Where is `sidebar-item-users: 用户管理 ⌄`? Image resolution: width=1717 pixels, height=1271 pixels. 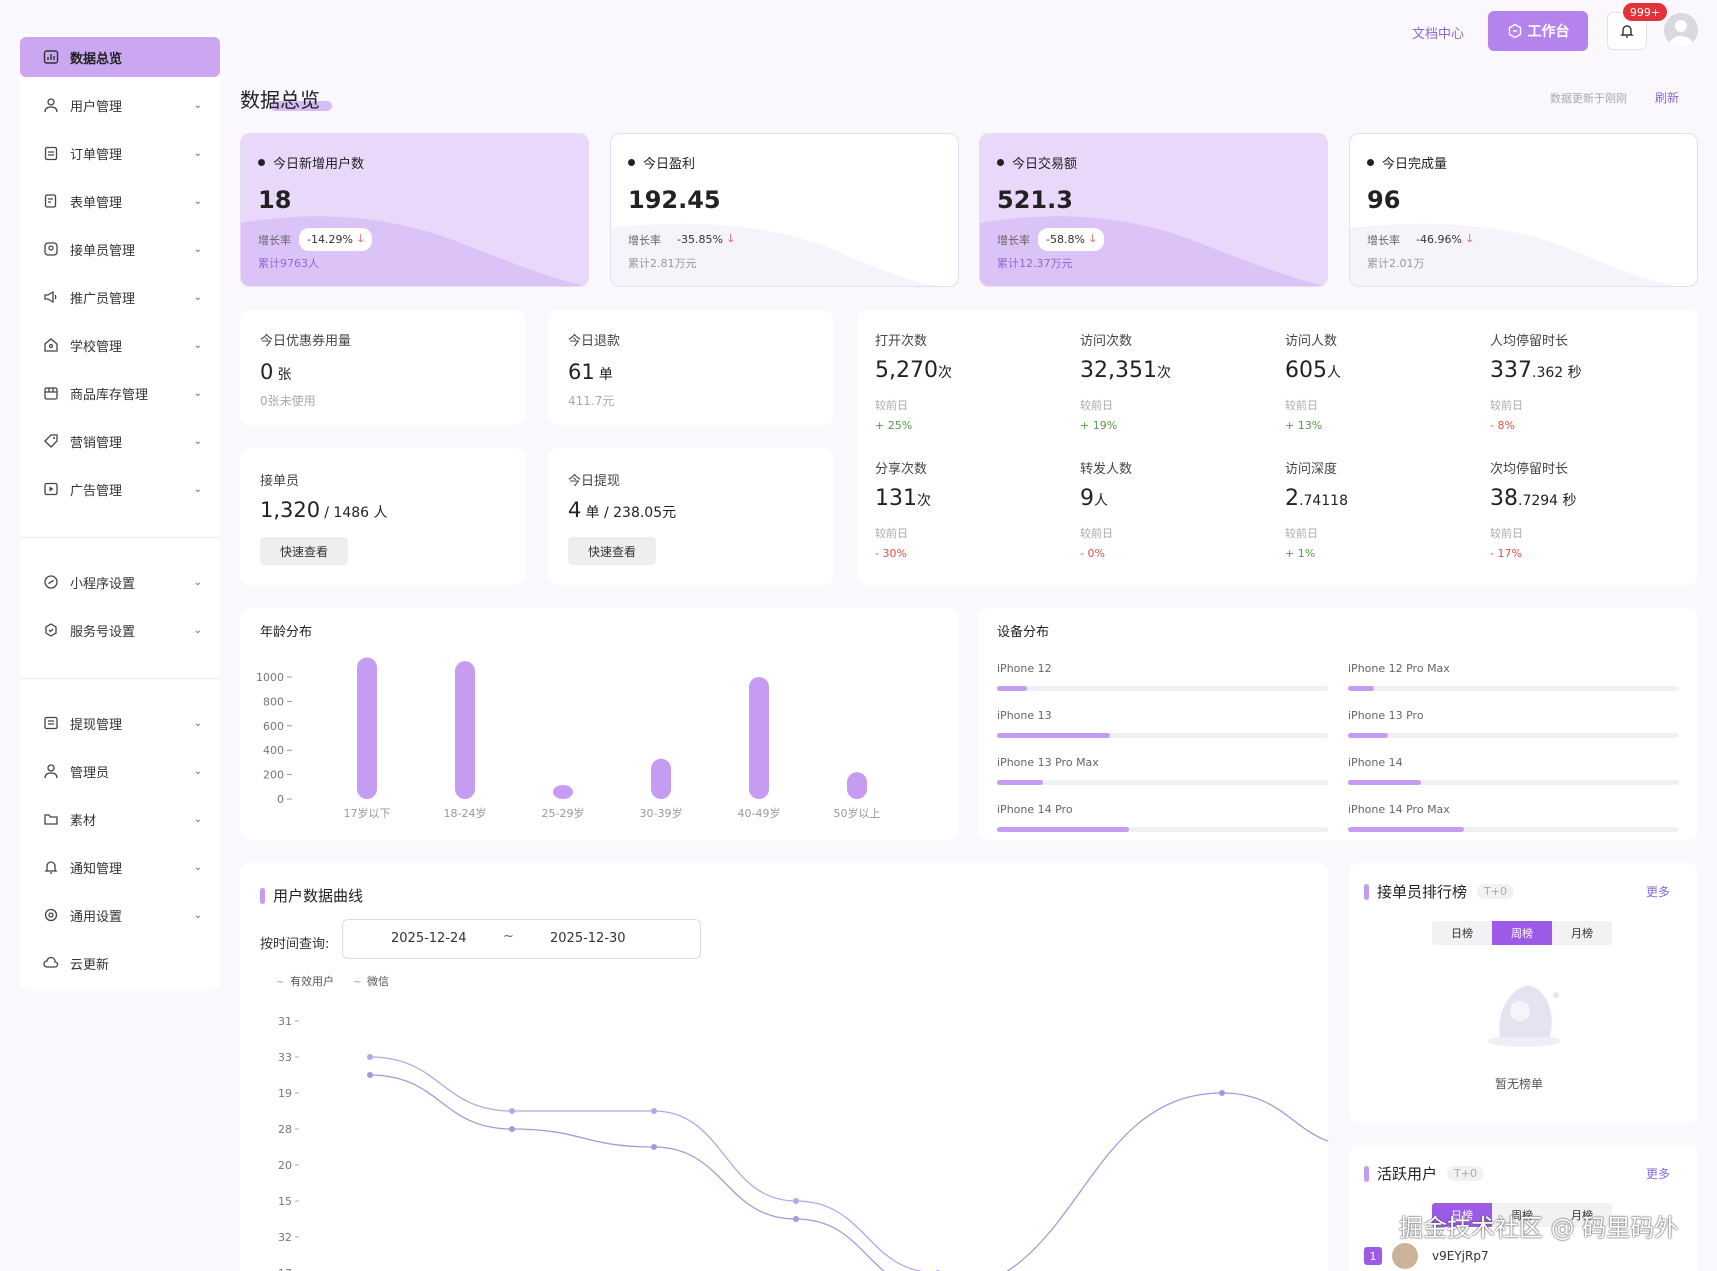 sidebar-item-users: 用户管理 ⌄ is located at coordinates (120, 105).